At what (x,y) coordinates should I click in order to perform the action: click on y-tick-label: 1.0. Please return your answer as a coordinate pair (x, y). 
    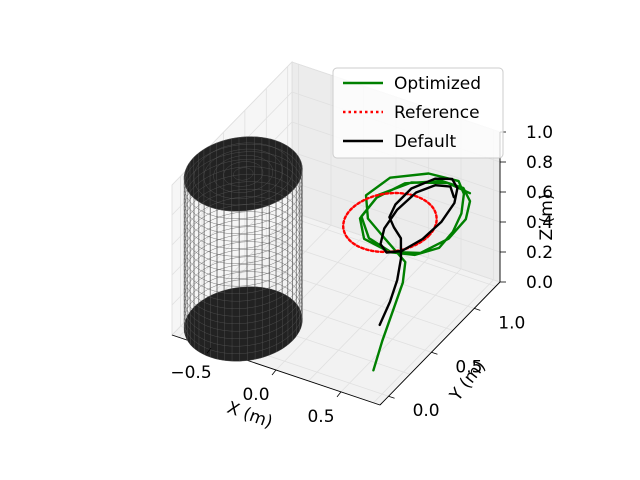
    Looking at the image, I should click on (511, 323).